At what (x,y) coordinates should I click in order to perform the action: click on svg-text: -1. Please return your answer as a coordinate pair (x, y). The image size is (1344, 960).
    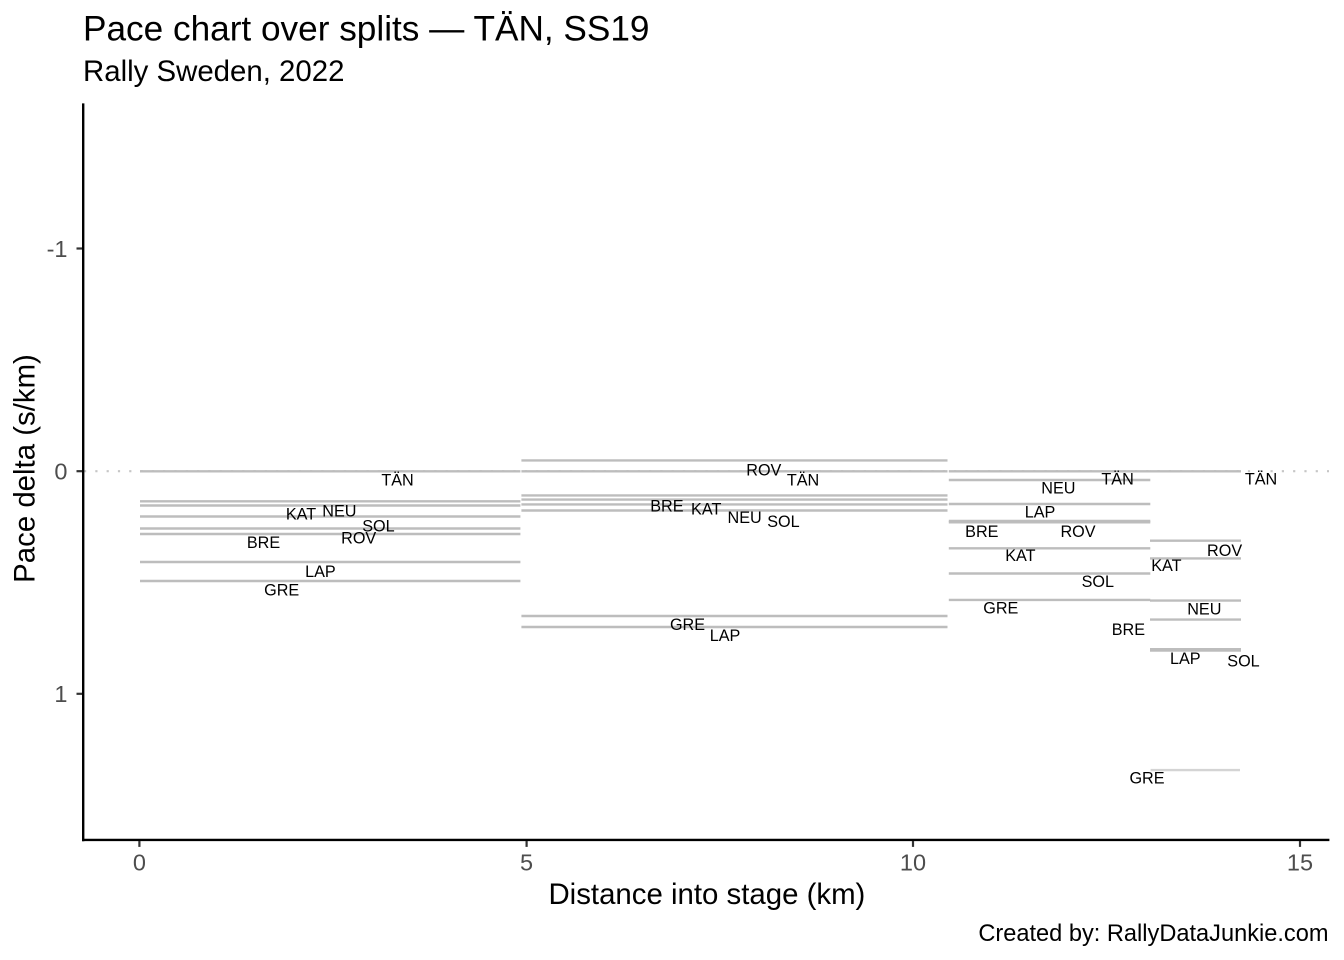
    Looking at the image, I should click on (57, 249).